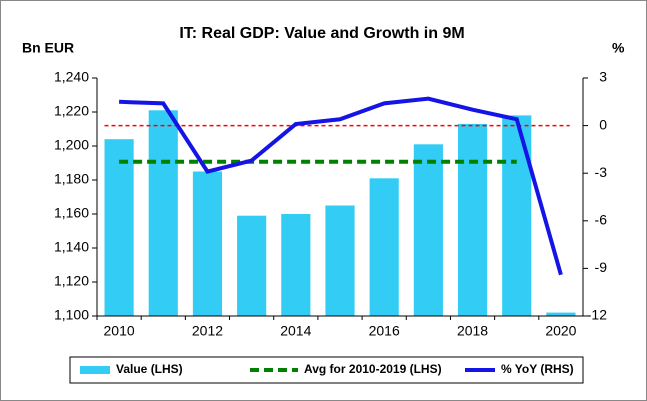  Describe the element at coordinates (95, 370) in the screenshot. I see `legend-swatch` at that location.